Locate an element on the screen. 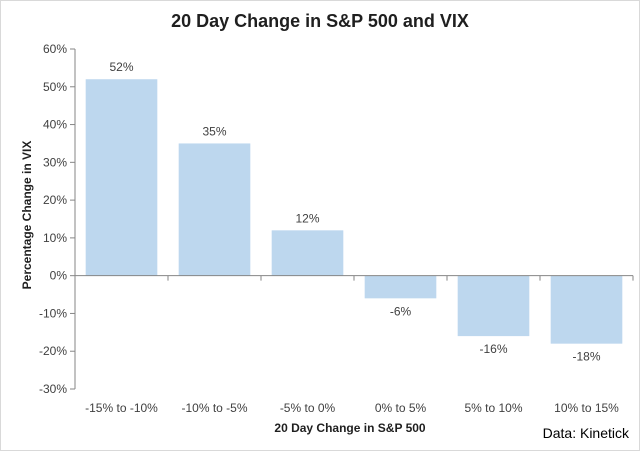 Image resolution: width=640 pixels, height=451 pixels. x-tick-label: -15% to -10% is located at coordinates (121, 408).